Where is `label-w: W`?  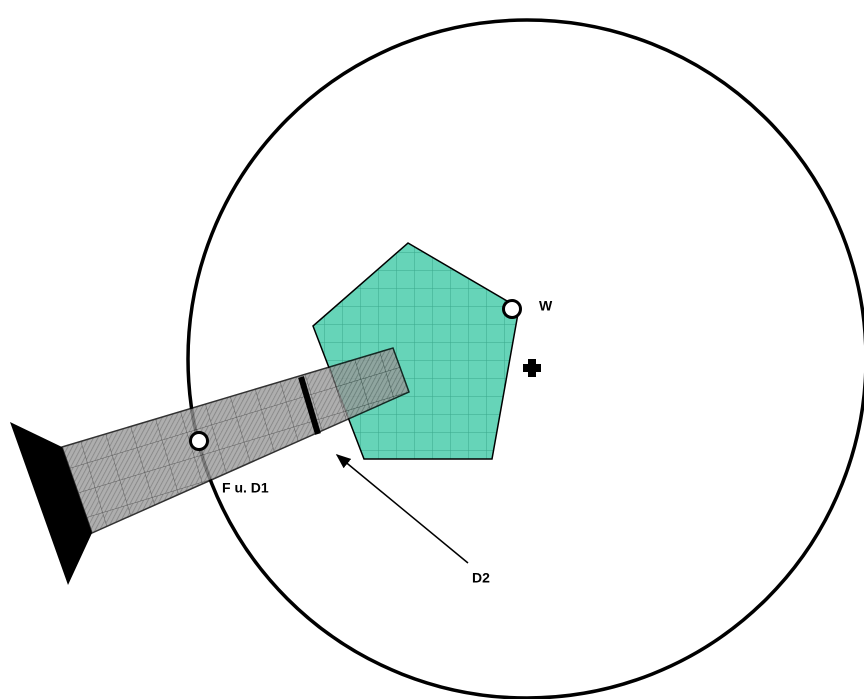 label-w: W is located at coordinates (546, 306).